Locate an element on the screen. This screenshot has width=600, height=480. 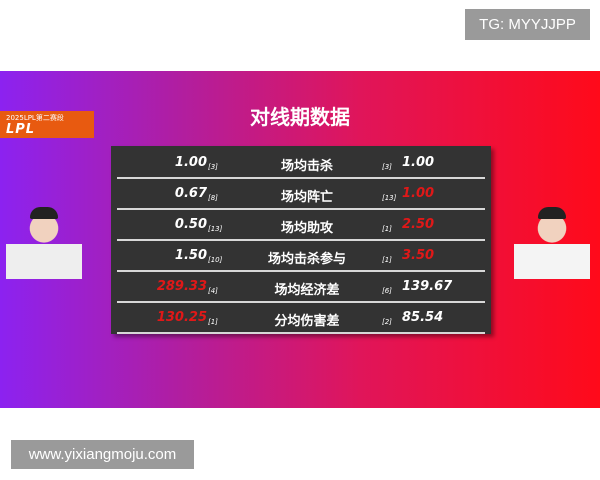
right-value: 139.67 is located at coordinates (427, 286).